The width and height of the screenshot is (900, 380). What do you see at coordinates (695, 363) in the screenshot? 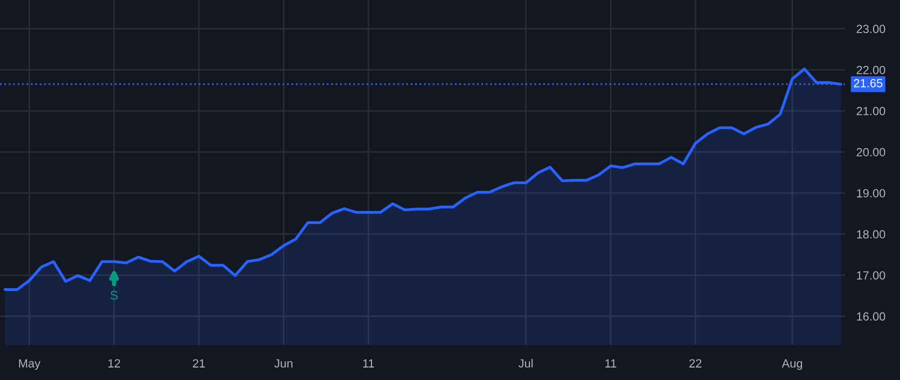
I see `x-tick-label: 22` at bounding box center [695, 363].